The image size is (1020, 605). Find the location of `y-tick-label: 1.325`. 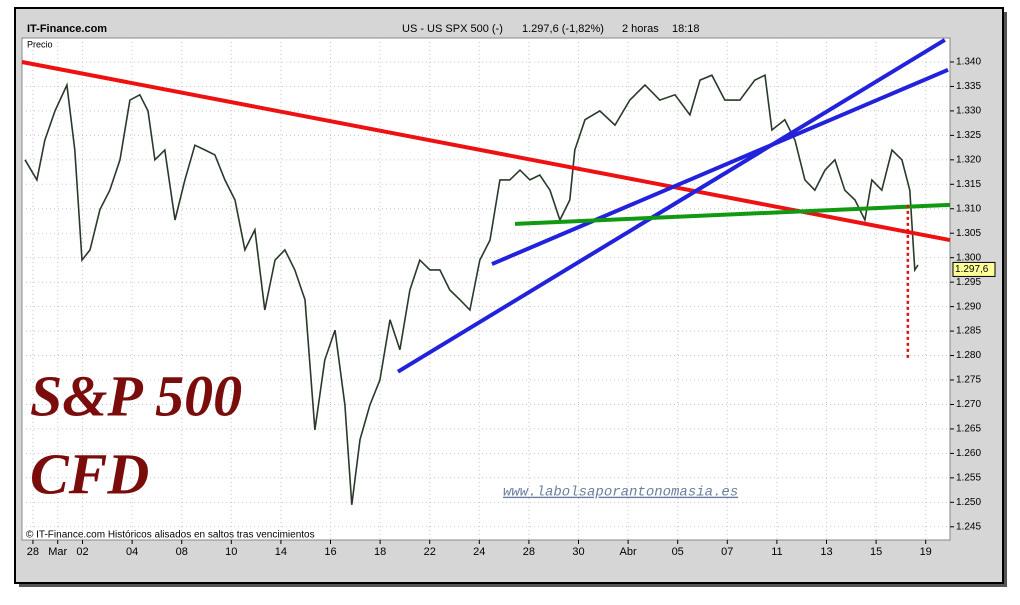

y-tick-label: 1.325 is located at coordinates (968, 135).